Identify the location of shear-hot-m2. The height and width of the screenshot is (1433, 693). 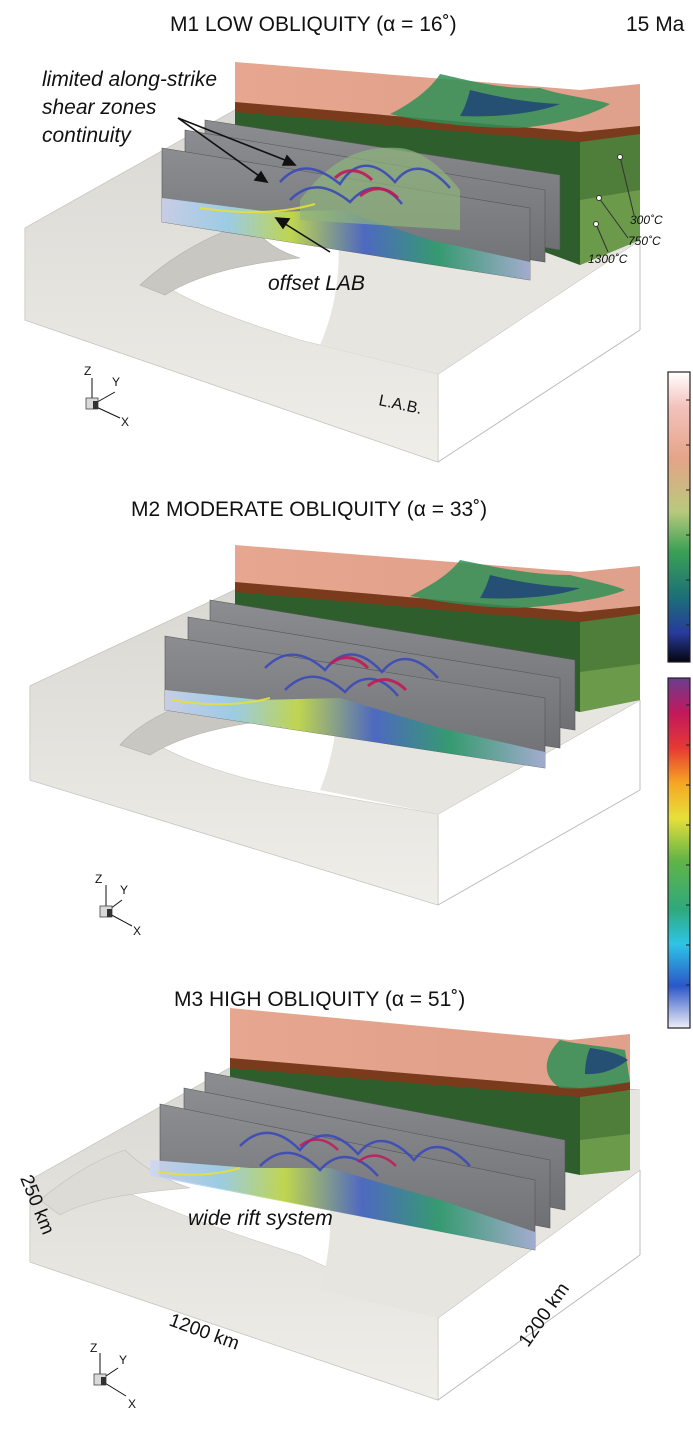
(368, 674).